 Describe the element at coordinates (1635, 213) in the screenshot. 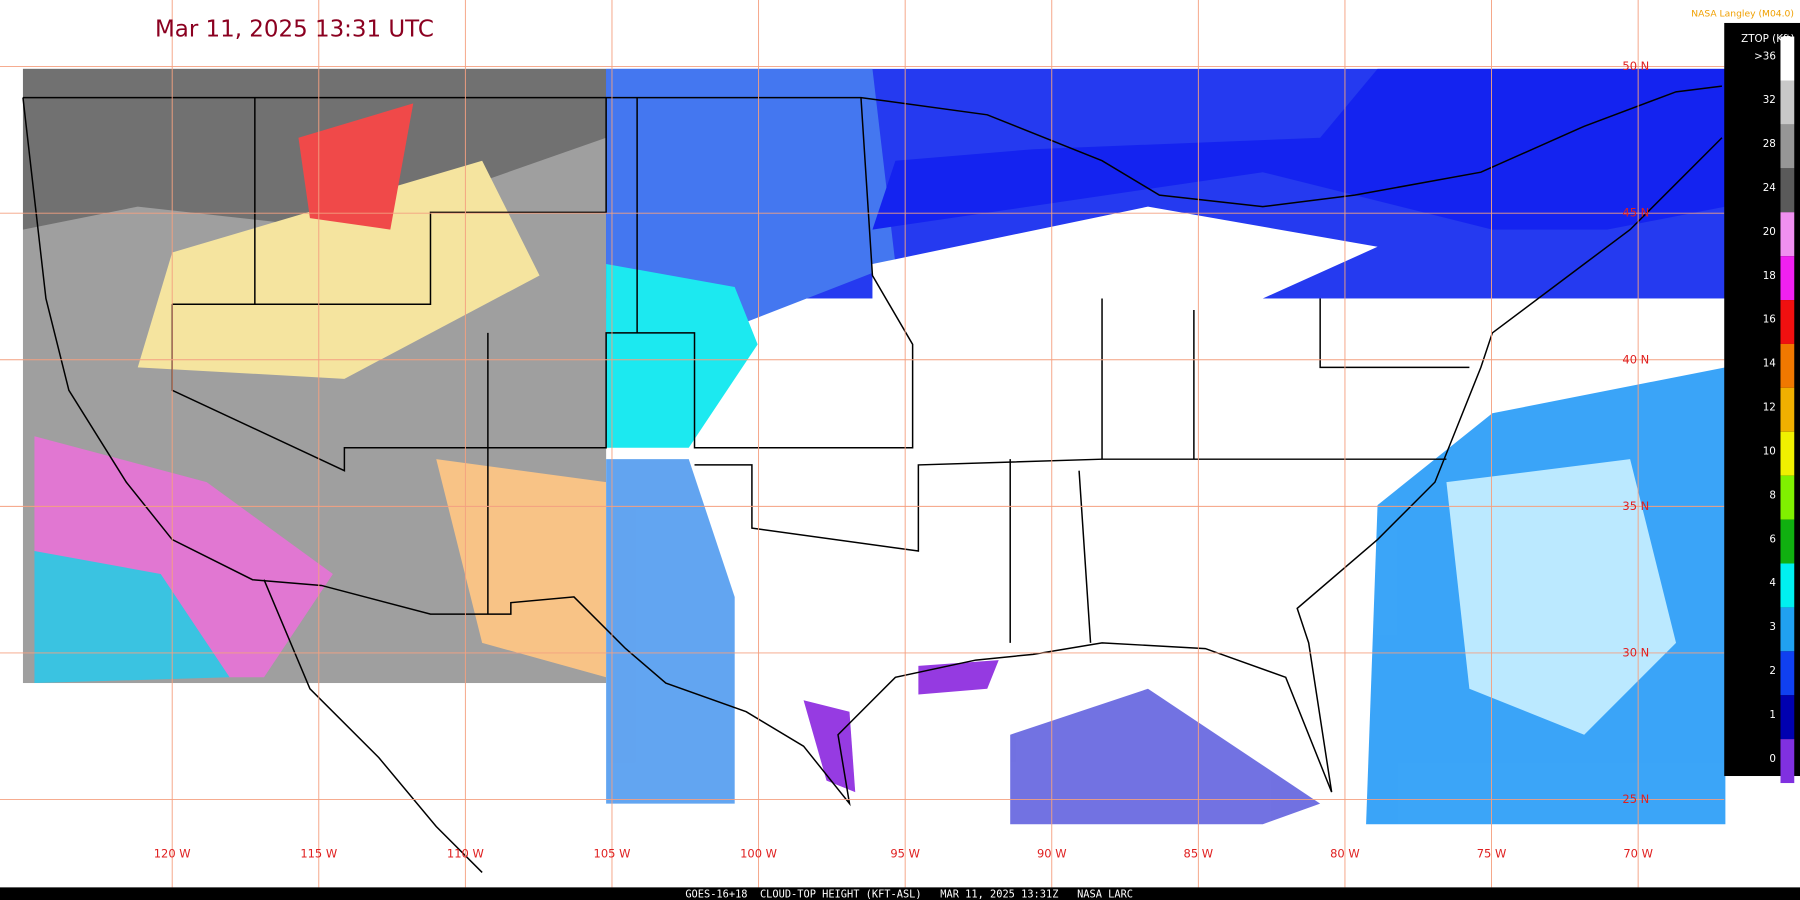

I see `latitude-label: 45 N` at that location.